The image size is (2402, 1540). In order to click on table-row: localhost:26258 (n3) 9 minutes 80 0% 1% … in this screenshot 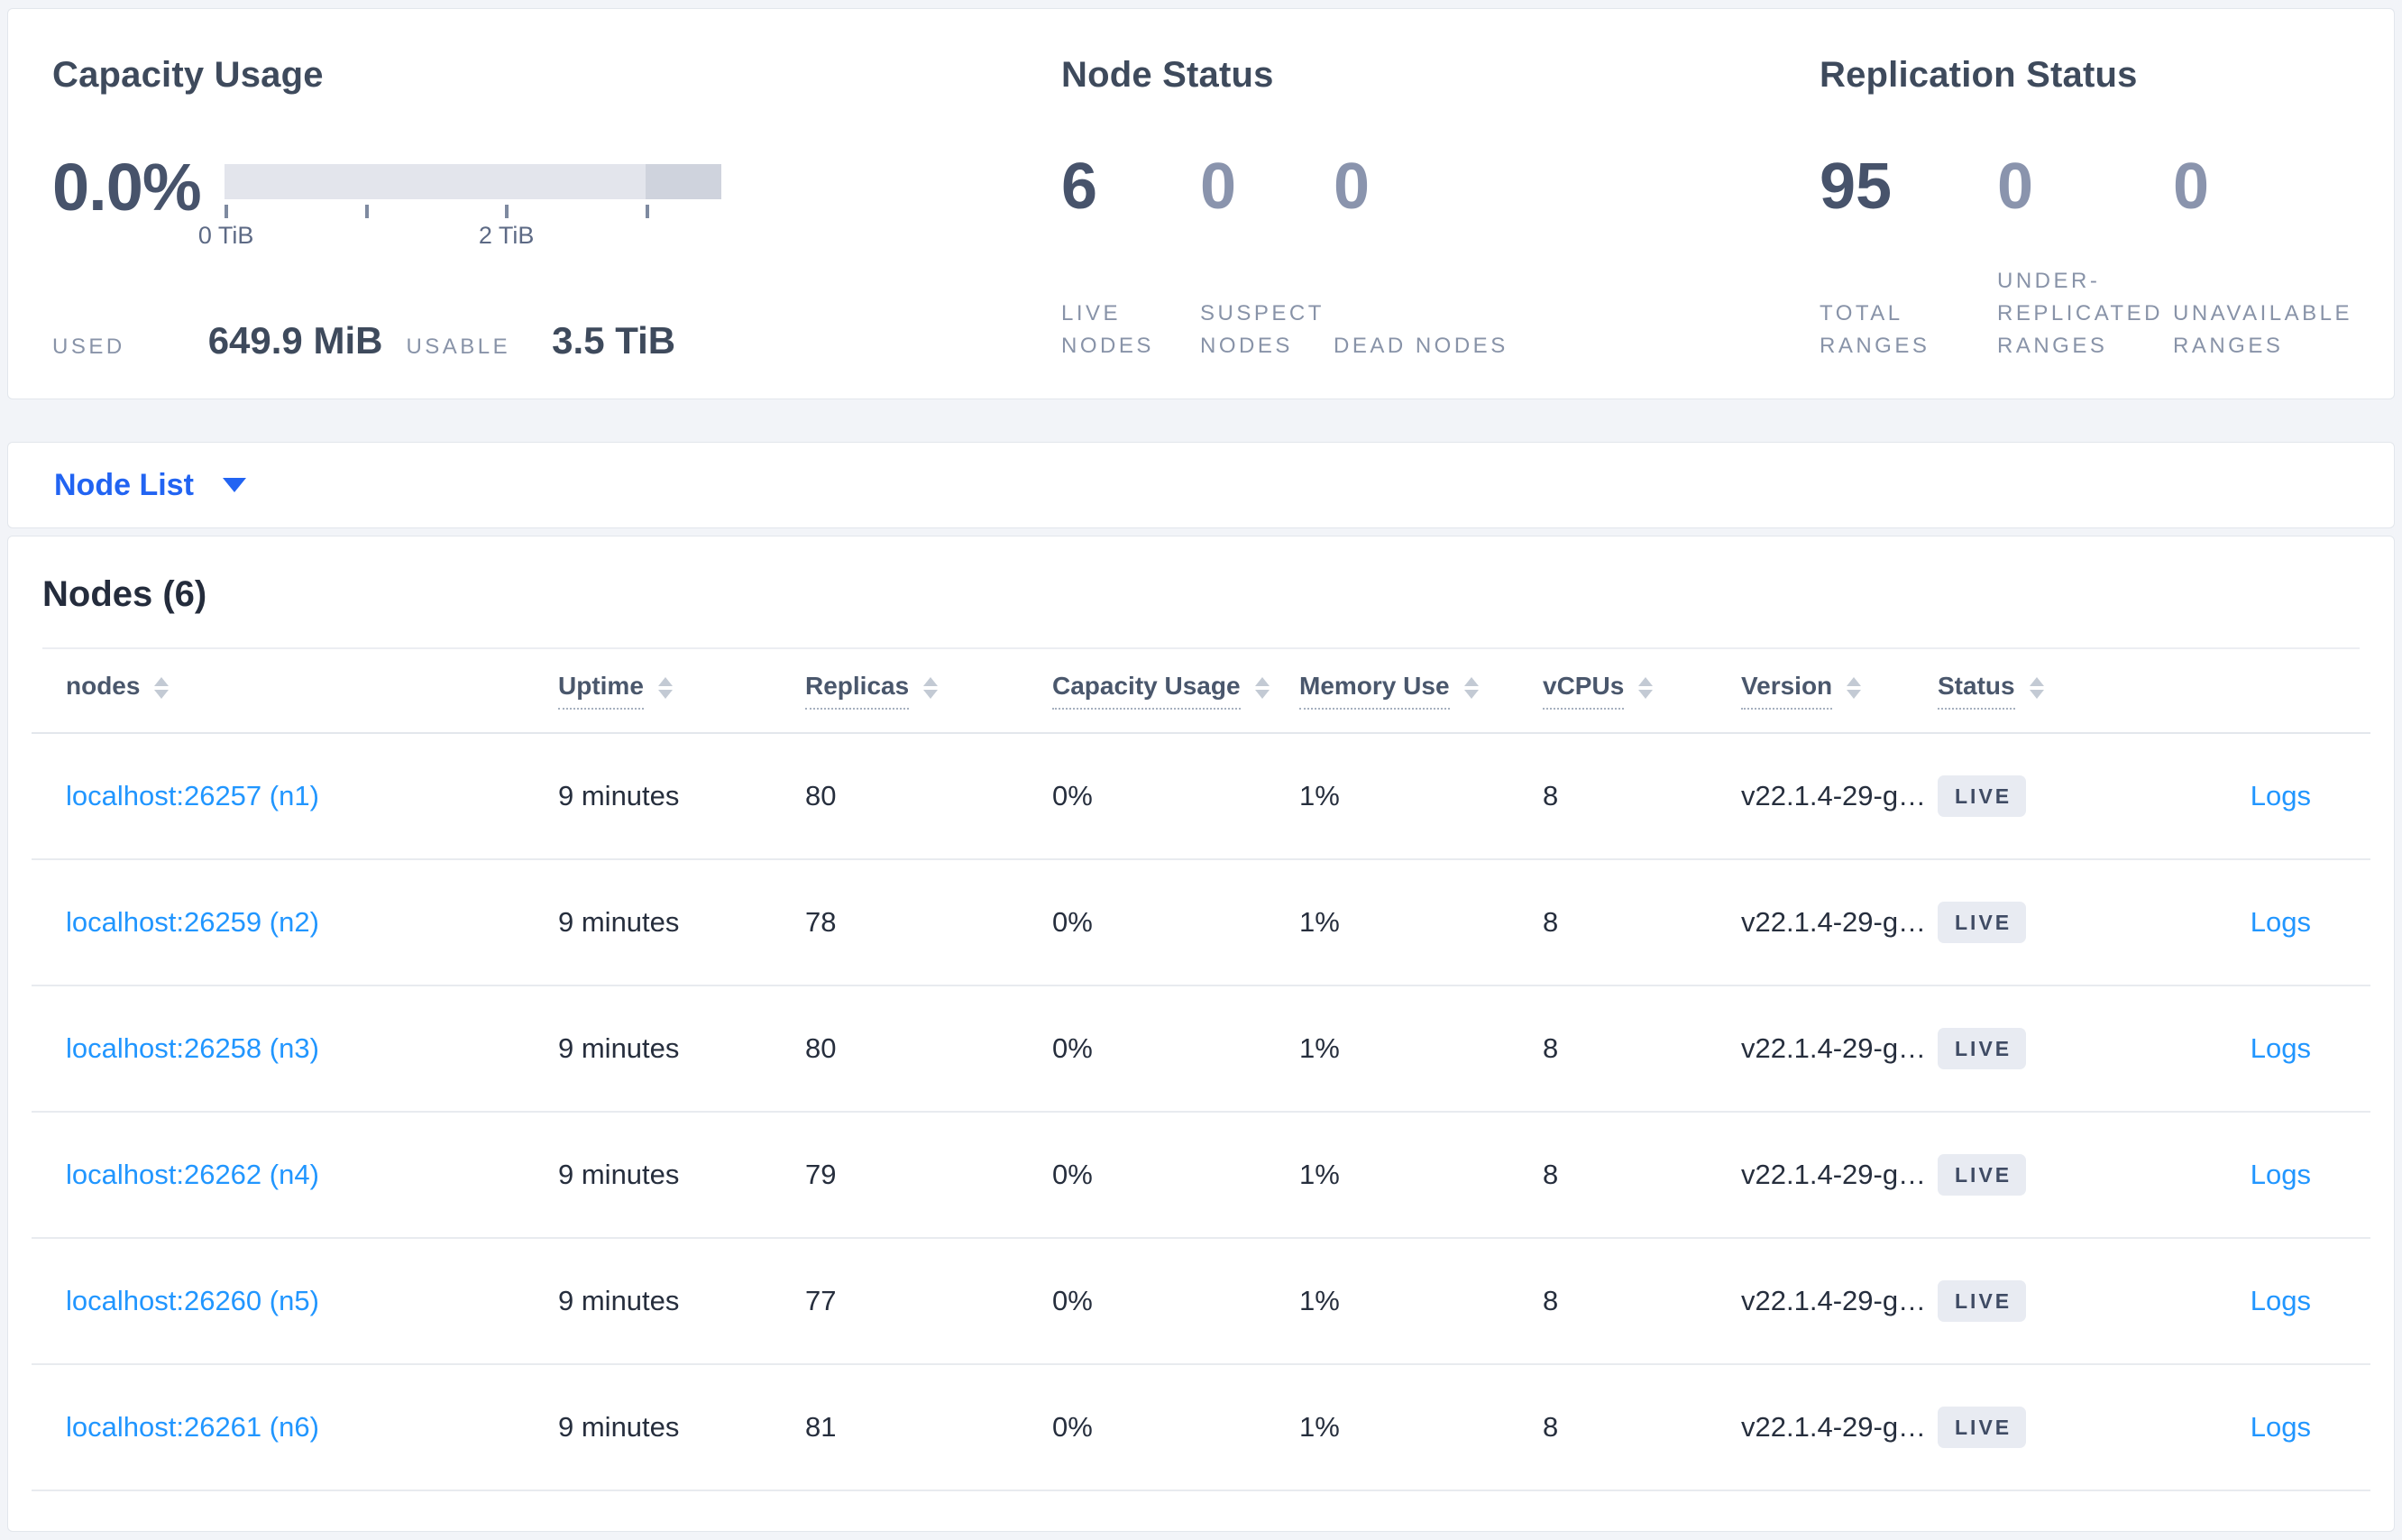, I will do `click(1201, 1049)`.